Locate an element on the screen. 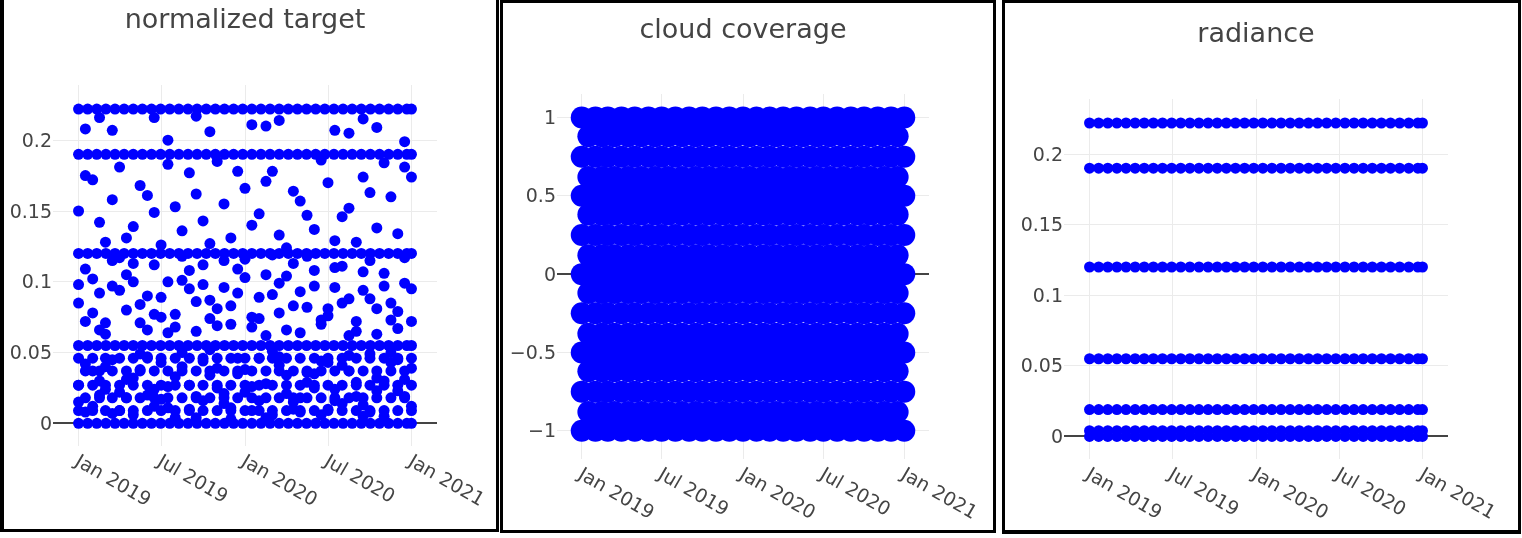  chart-title: normalized target is located at coordinates (245, 19).